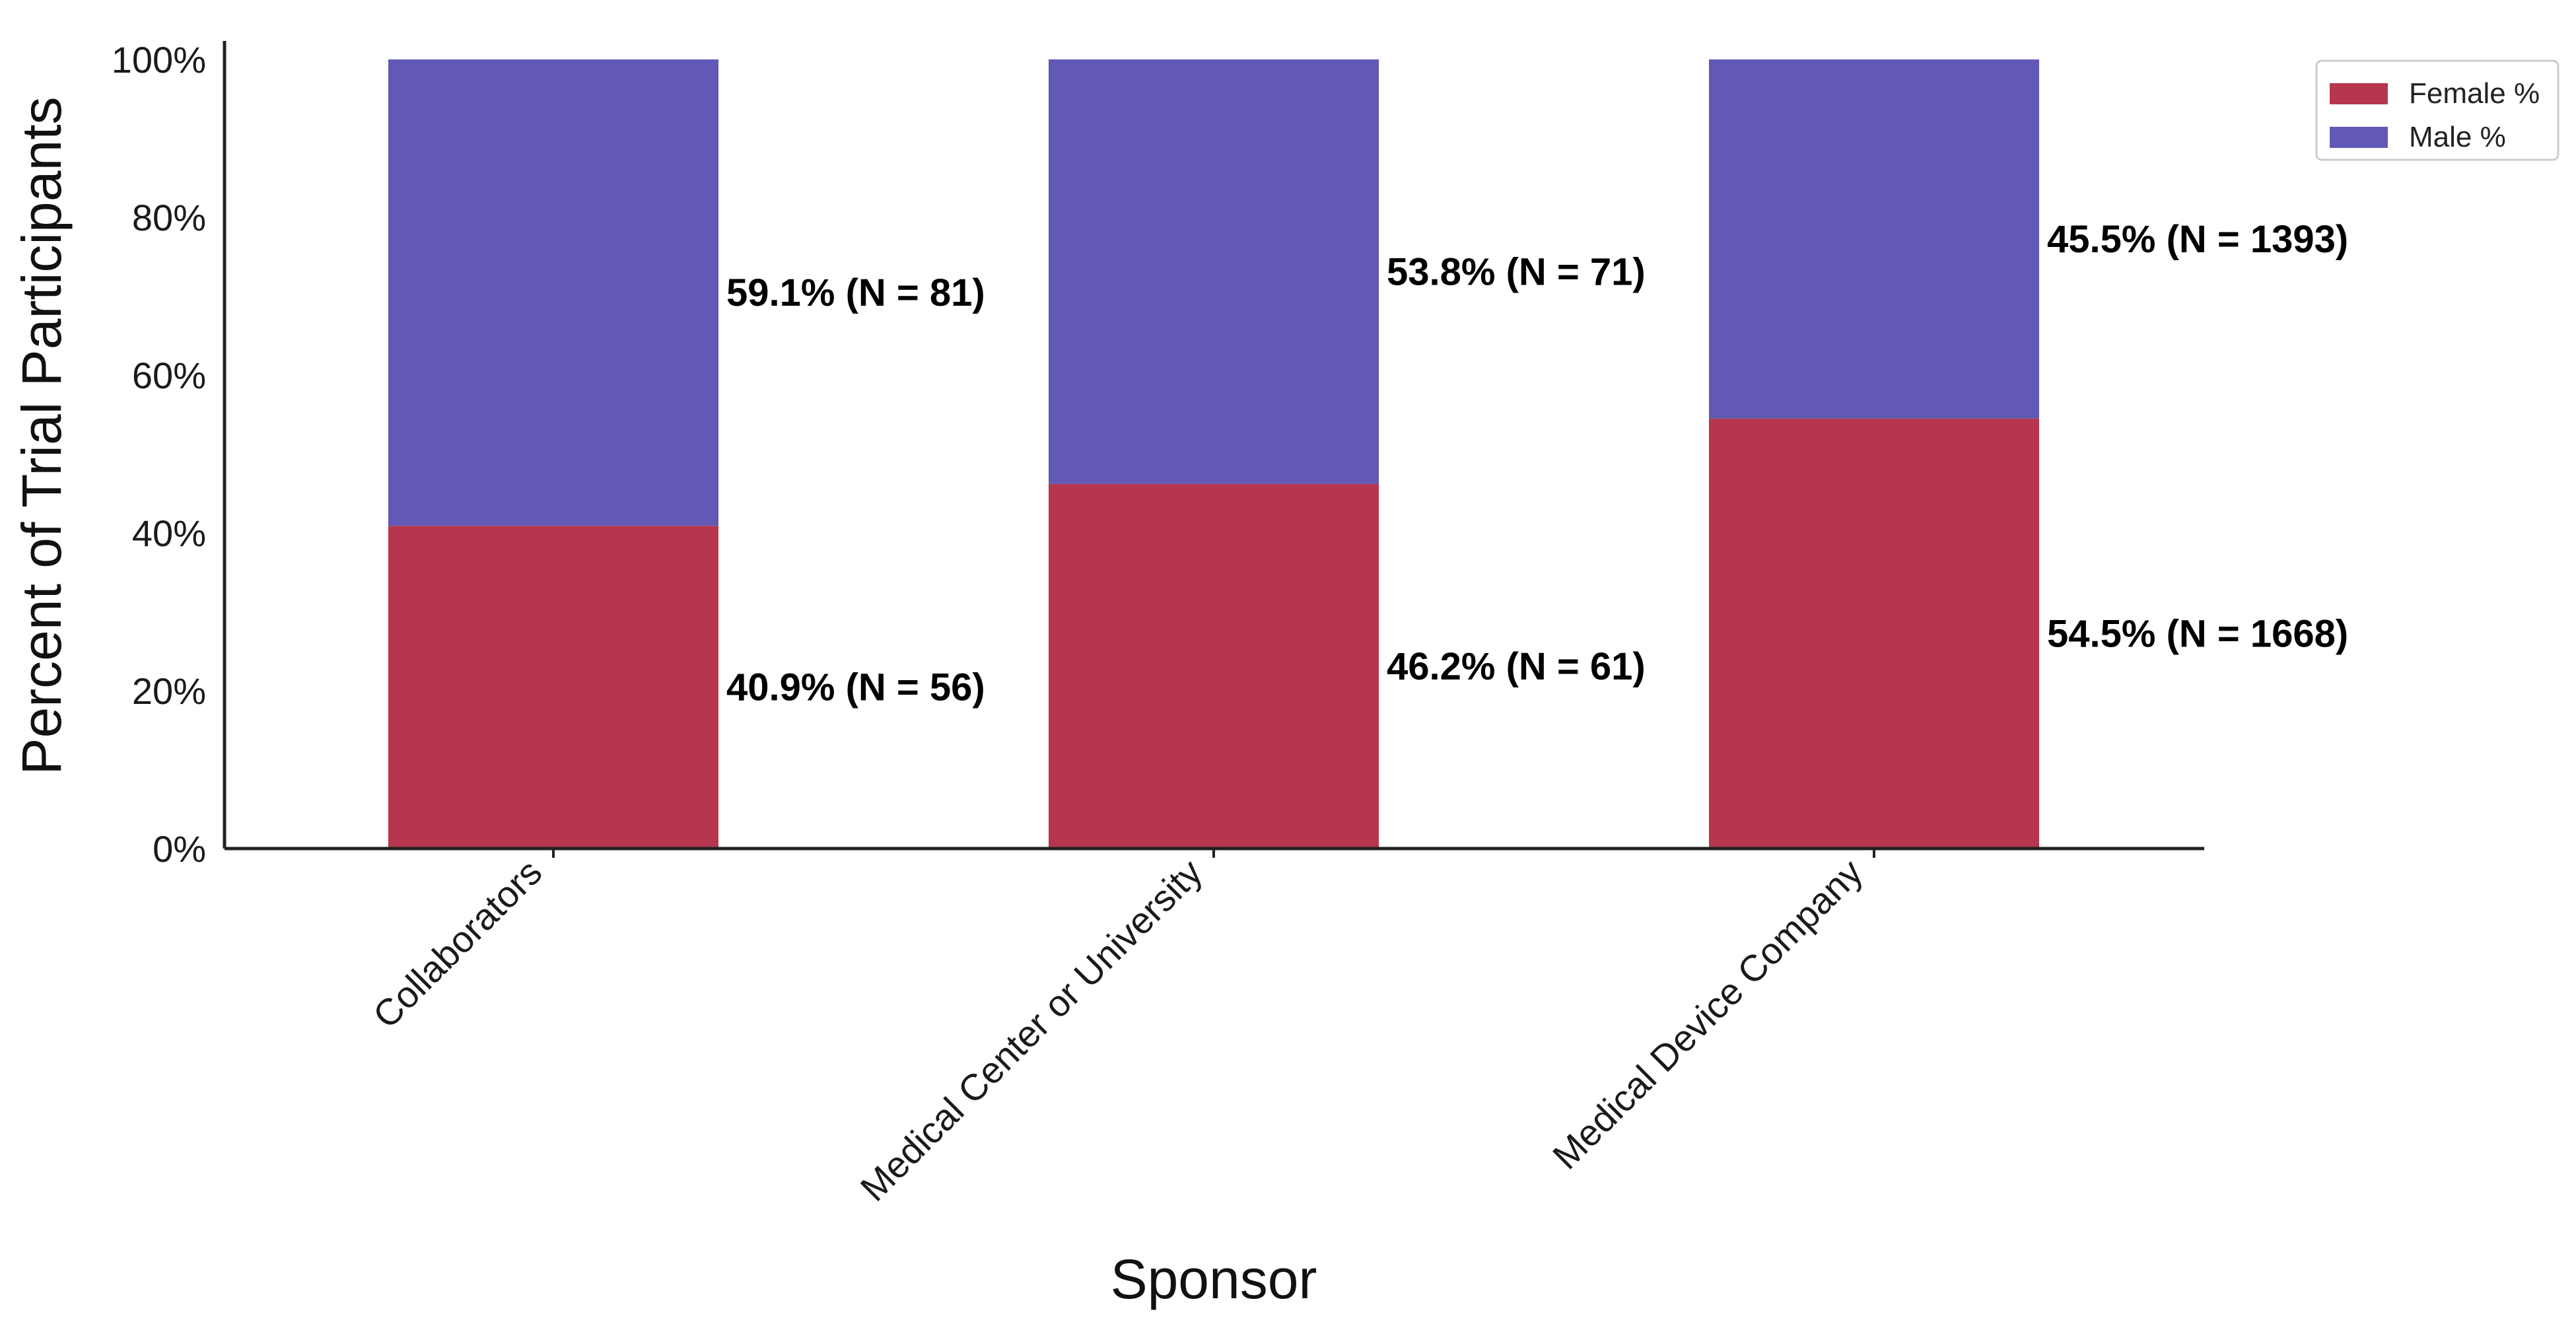  What do you see at coordinates (1031, 1030) in the screenshot?
I see `x-tick-label: Medical Center or University` at bounding box center [1031, 1030].